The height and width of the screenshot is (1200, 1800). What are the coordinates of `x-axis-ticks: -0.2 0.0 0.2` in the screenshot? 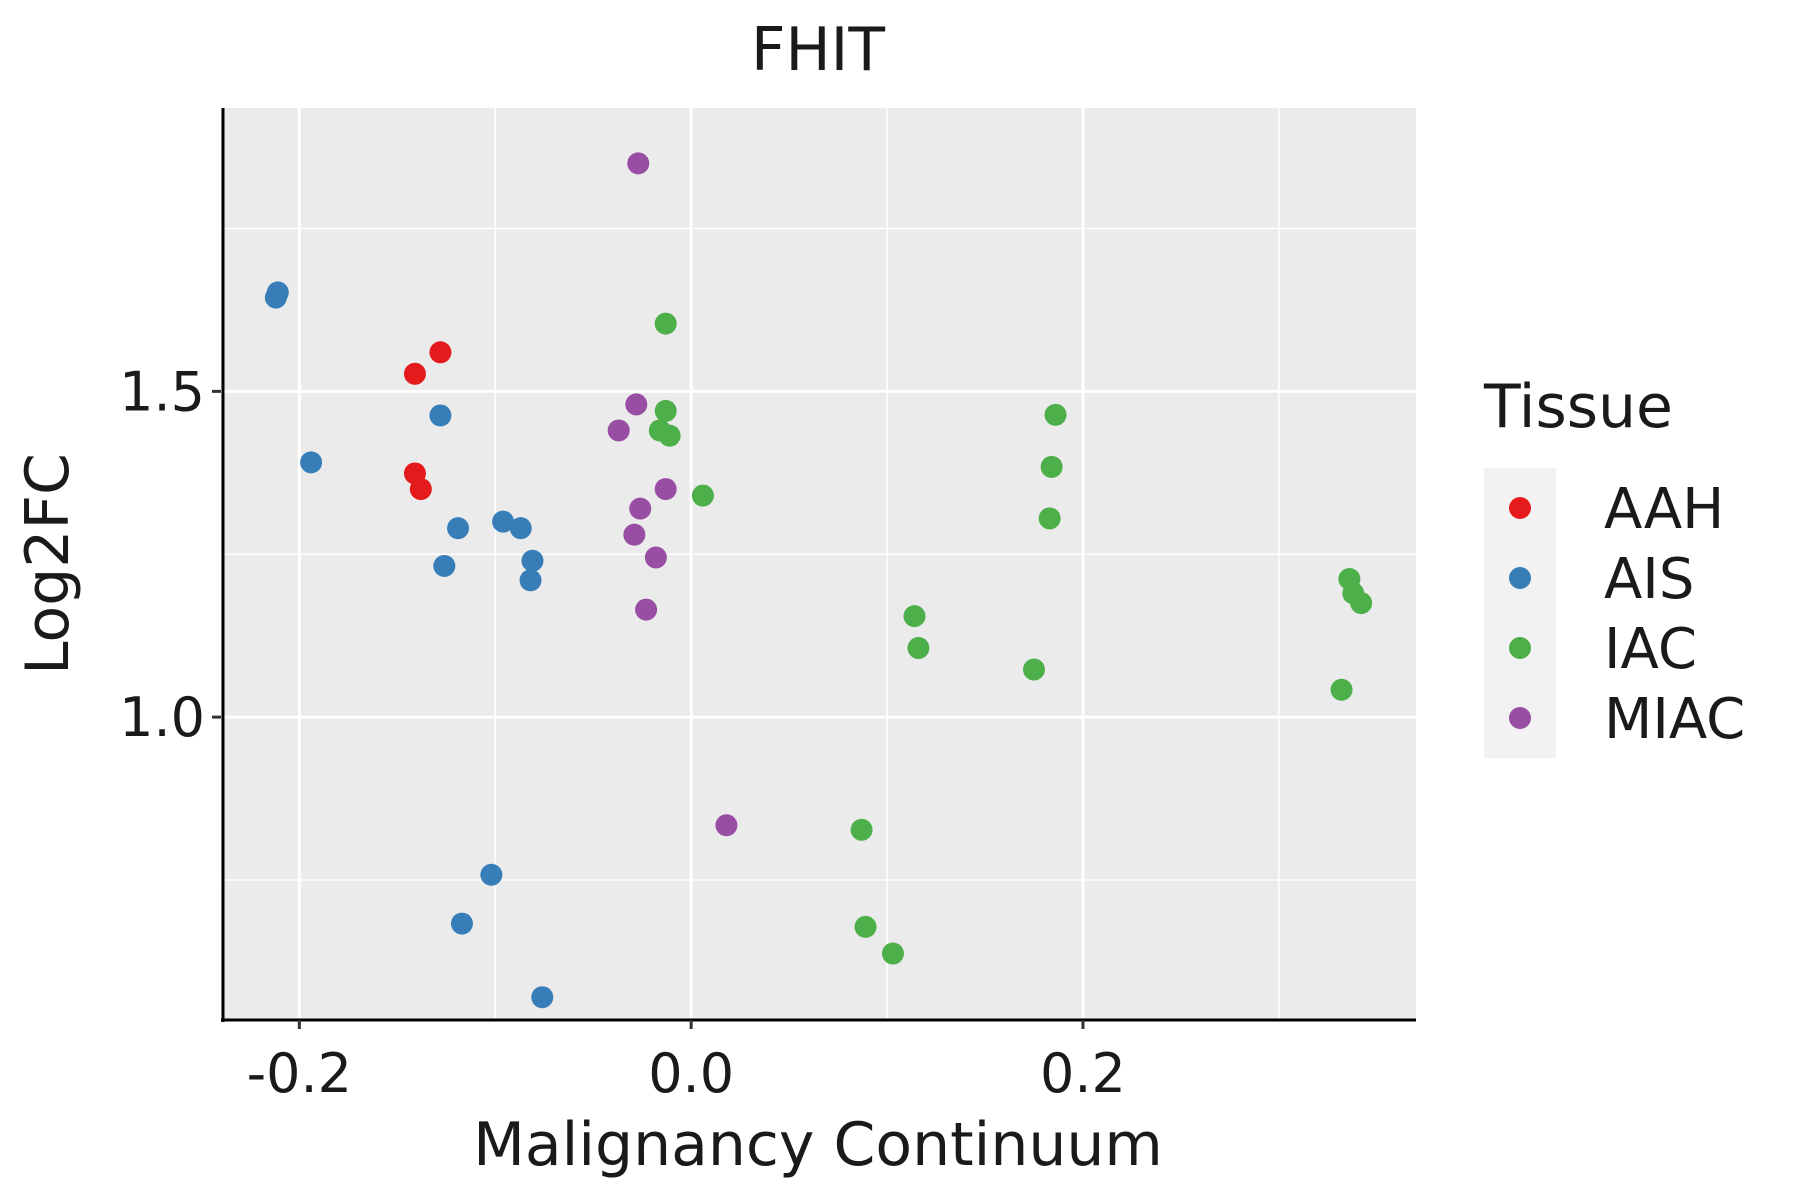 It's located at (686, 1062).